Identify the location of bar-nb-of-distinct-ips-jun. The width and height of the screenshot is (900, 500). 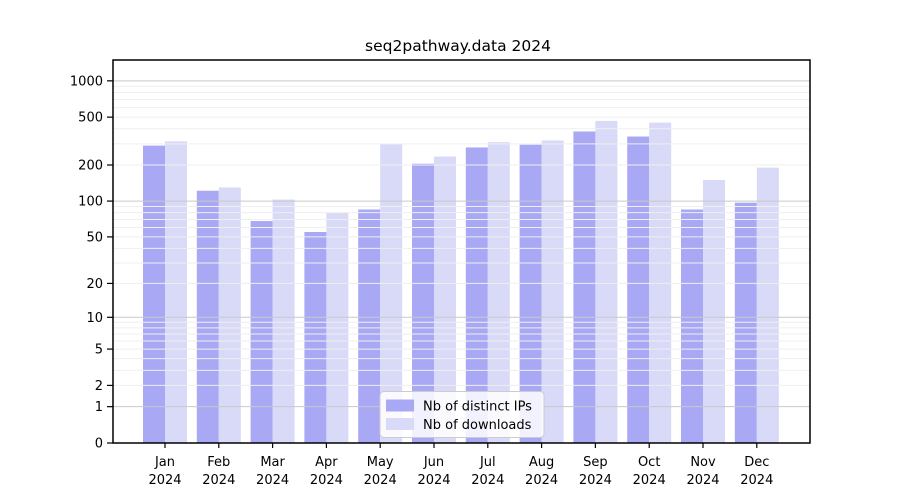
(423, 303).